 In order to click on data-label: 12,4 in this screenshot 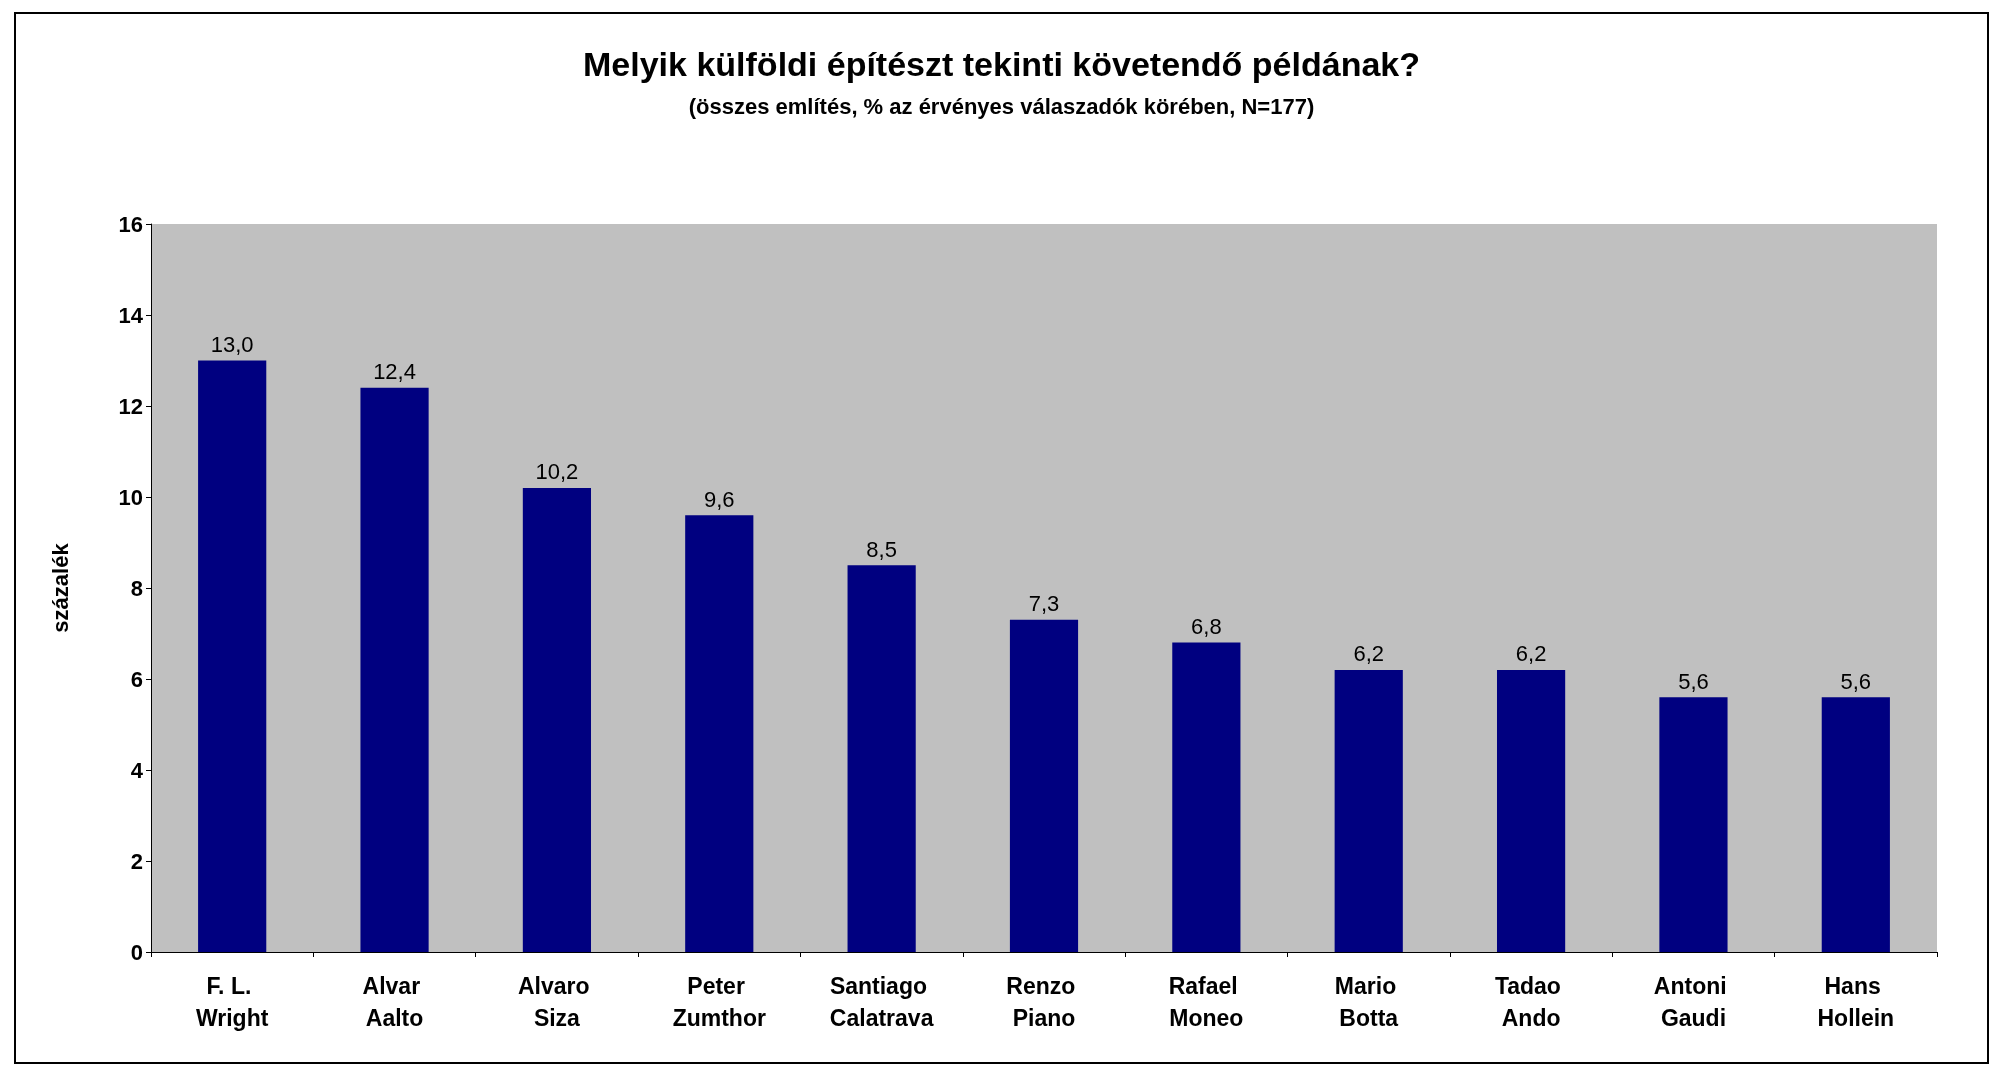, I will do `click(394, 372)`.